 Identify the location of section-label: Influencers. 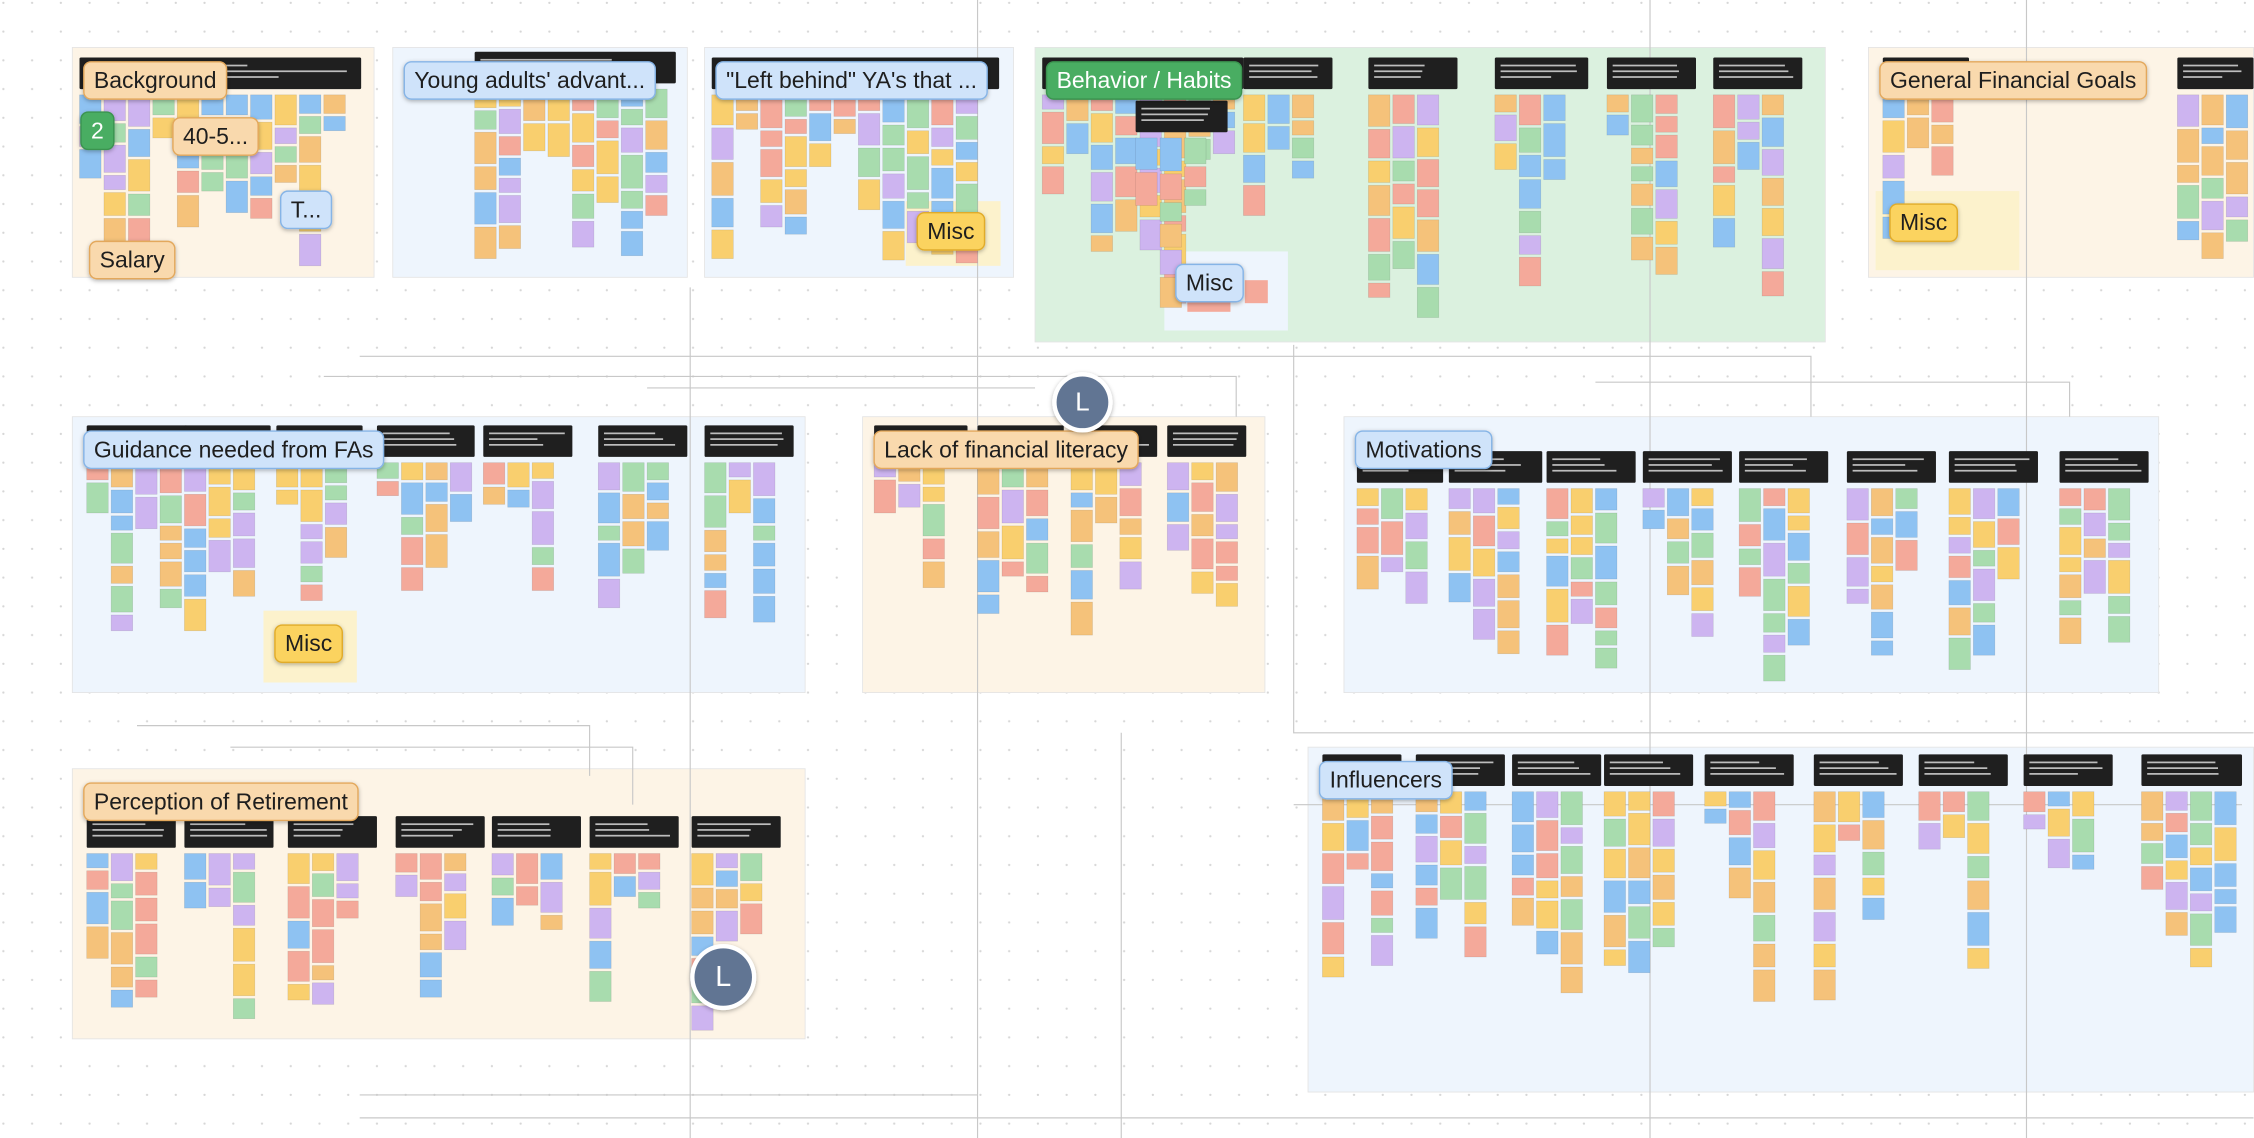
(1386, 780).